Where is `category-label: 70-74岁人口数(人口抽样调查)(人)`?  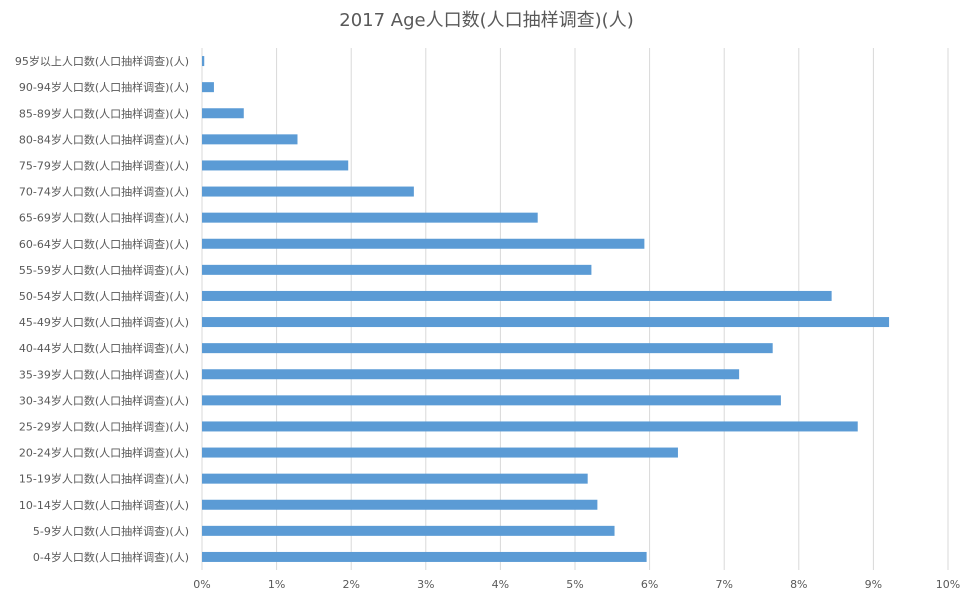
category-label: 70-74岁人口数(人口抽样调查)(人) is located at coordinates (104, 192).